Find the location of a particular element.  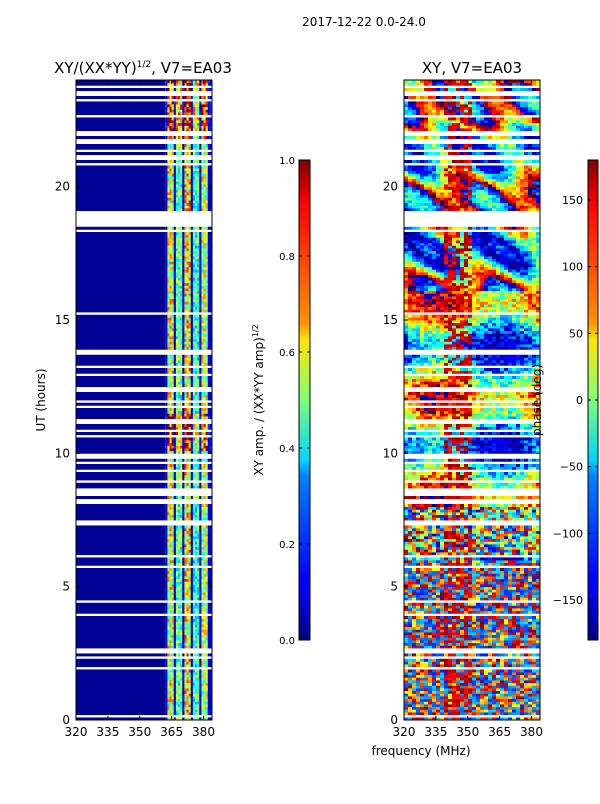

amplitude-colorbar-tick-label: 0.6 is located at coordinates (287, 353).